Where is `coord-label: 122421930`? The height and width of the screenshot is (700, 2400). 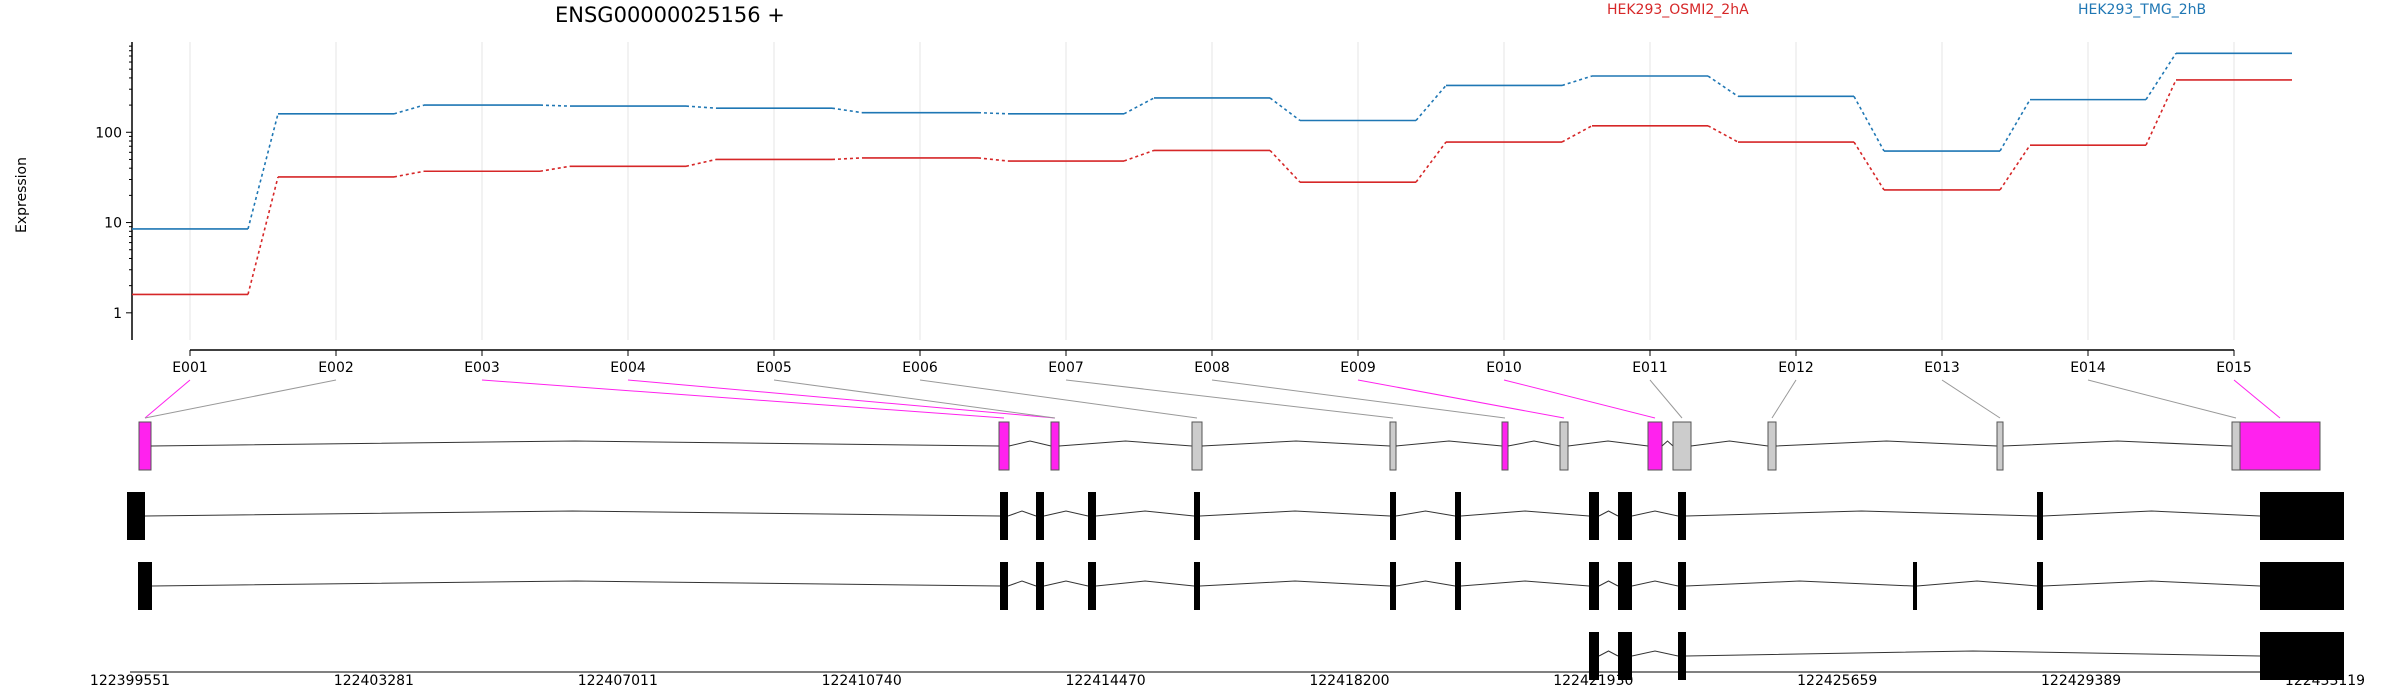 coord-label: 122421930 is located at coordinates (1593, 681).